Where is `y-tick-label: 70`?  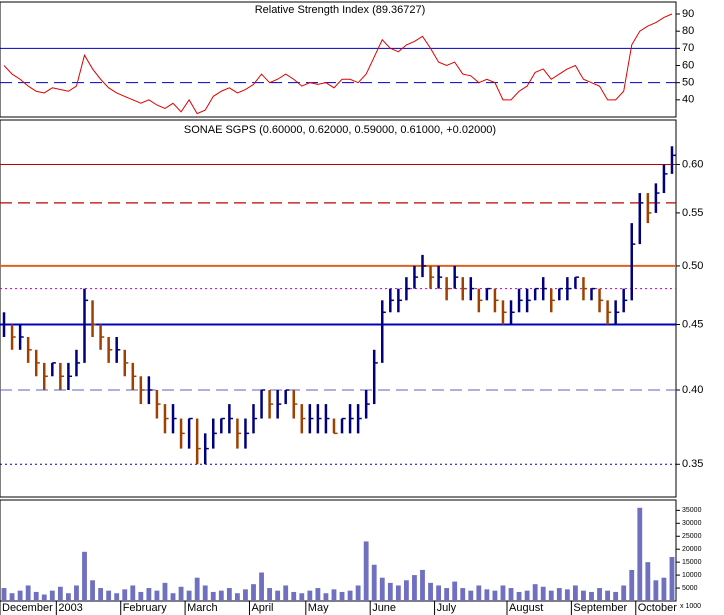
y-tick-label: 70 is located at coordinates (688, 48).